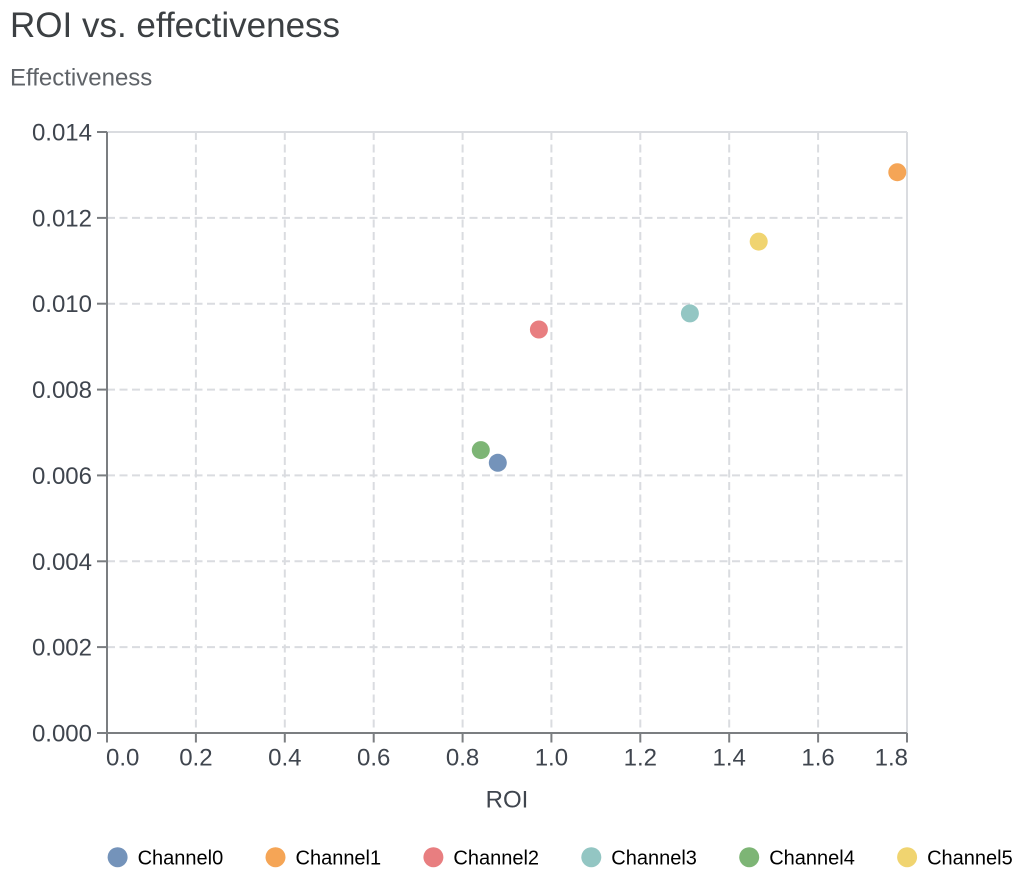  What do you see at coordinates (62, 218) in the screenshot?
I see `svg-text: 0.012` at bounding box center [62, 218].